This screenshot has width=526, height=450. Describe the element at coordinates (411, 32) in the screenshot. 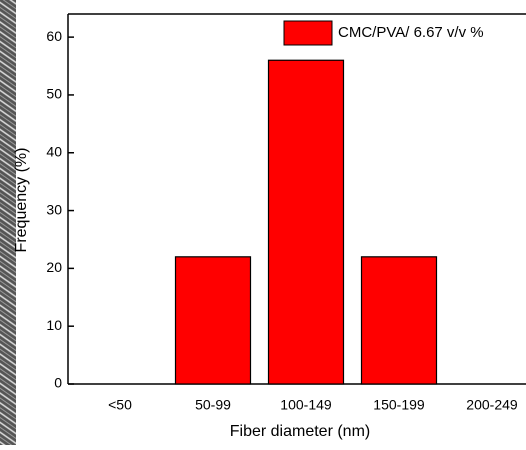

I see `legend-label: CMC/PVA/ 6.67 v/v %` at that location.